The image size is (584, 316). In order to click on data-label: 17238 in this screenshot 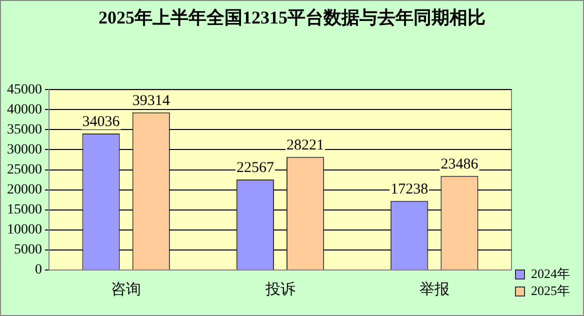, I will do `click(409, 189)`.